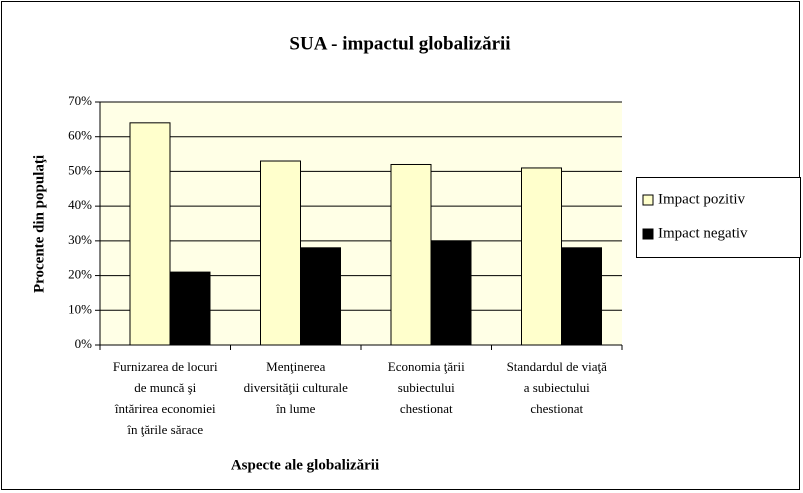 The image size is (803, 493). What do you see at coordinates (165, 387) in the screenshot?
I see `x-tick-label: de muncă şi` at bounding box center [165, 387].